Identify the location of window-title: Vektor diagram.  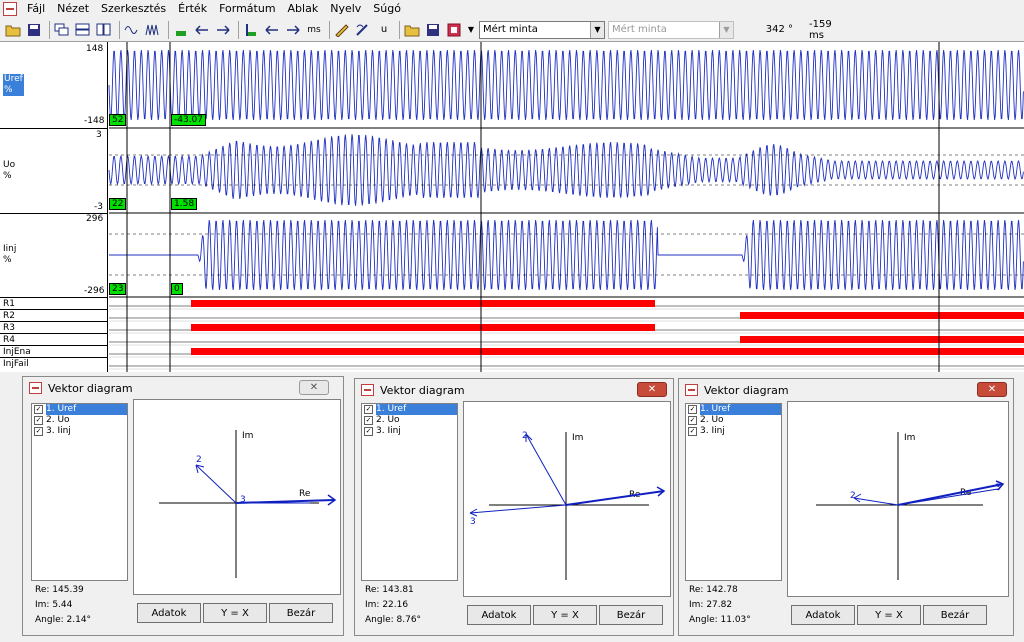
(90, 388).